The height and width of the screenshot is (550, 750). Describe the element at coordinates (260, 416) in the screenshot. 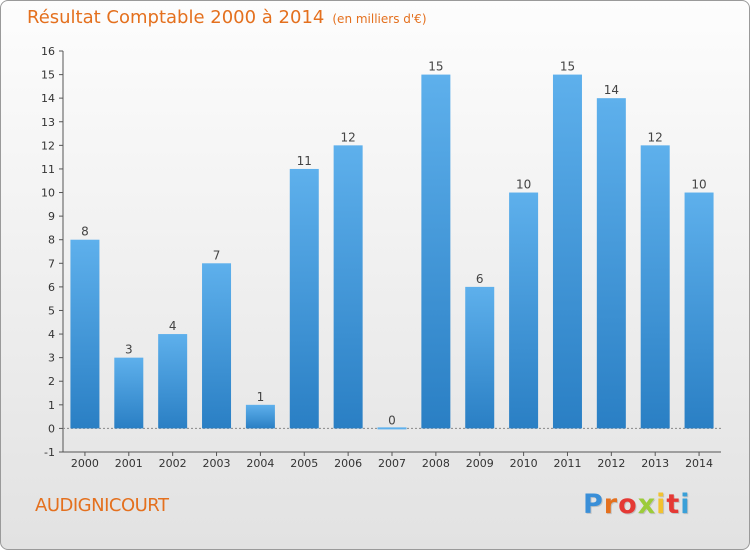

I see `bar-2004` at that location.